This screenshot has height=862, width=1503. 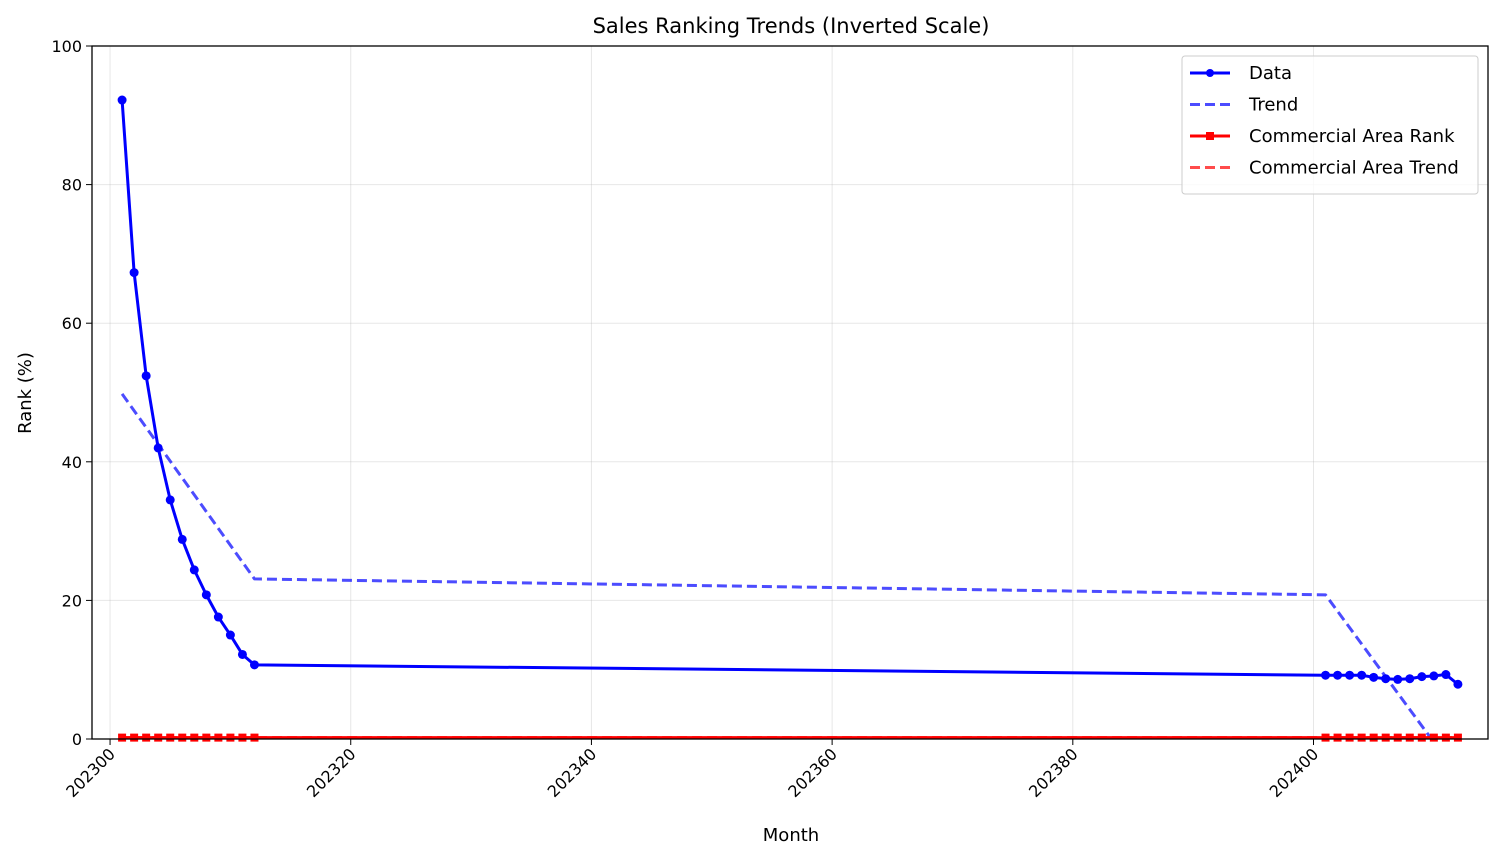 What do you see at coordinates (1354, 168) in the screenshot?
I see `legend-label: Commercial Area Trend` at bounding box center [1354, 168].